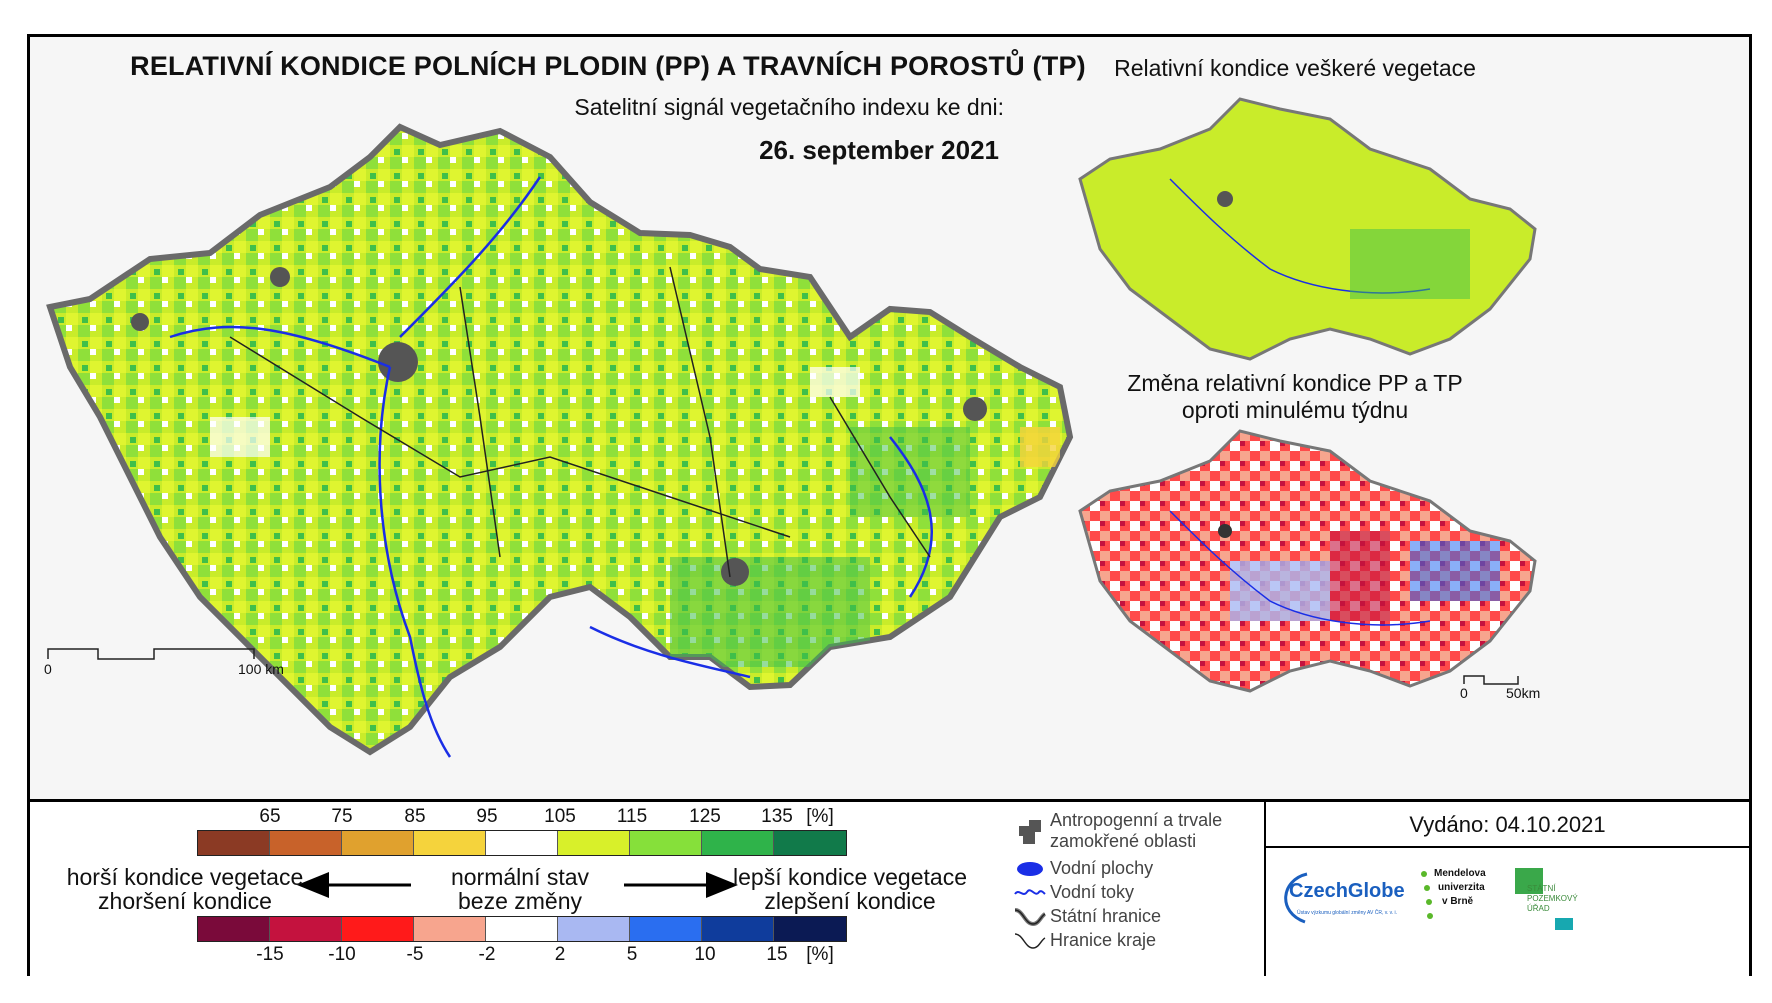 The width and height of the screenshot is (1772, 1003). Describe the element at coordinates (1458, 901) in the screenshot. I see `mendel-text-3: v Brně` at that location.